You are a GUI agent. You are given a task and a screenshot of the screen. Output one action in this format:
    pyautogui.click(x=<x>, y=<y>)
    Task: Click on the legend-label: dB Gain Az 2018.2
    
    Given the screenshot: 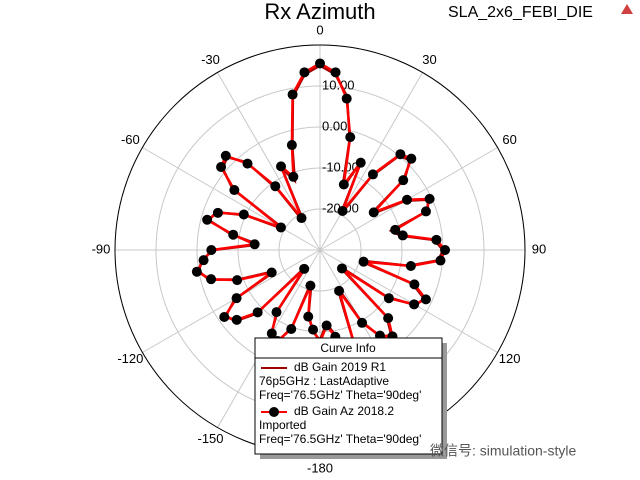 What is the action you would take?
    pyautogui.click(x=344, y=411)
    